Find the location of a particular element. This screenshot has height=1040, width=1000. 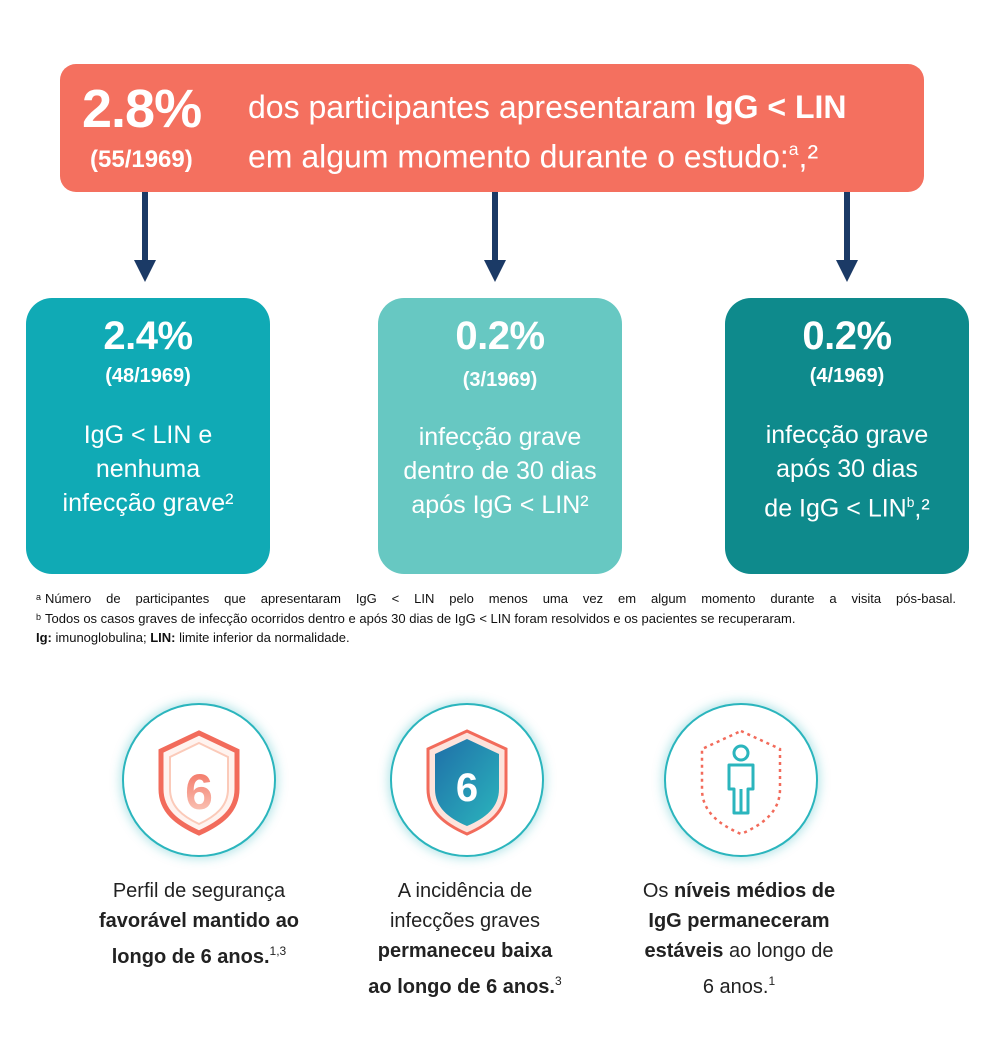

box-line: IgG < LIN e is located at coordinates (148, 435).